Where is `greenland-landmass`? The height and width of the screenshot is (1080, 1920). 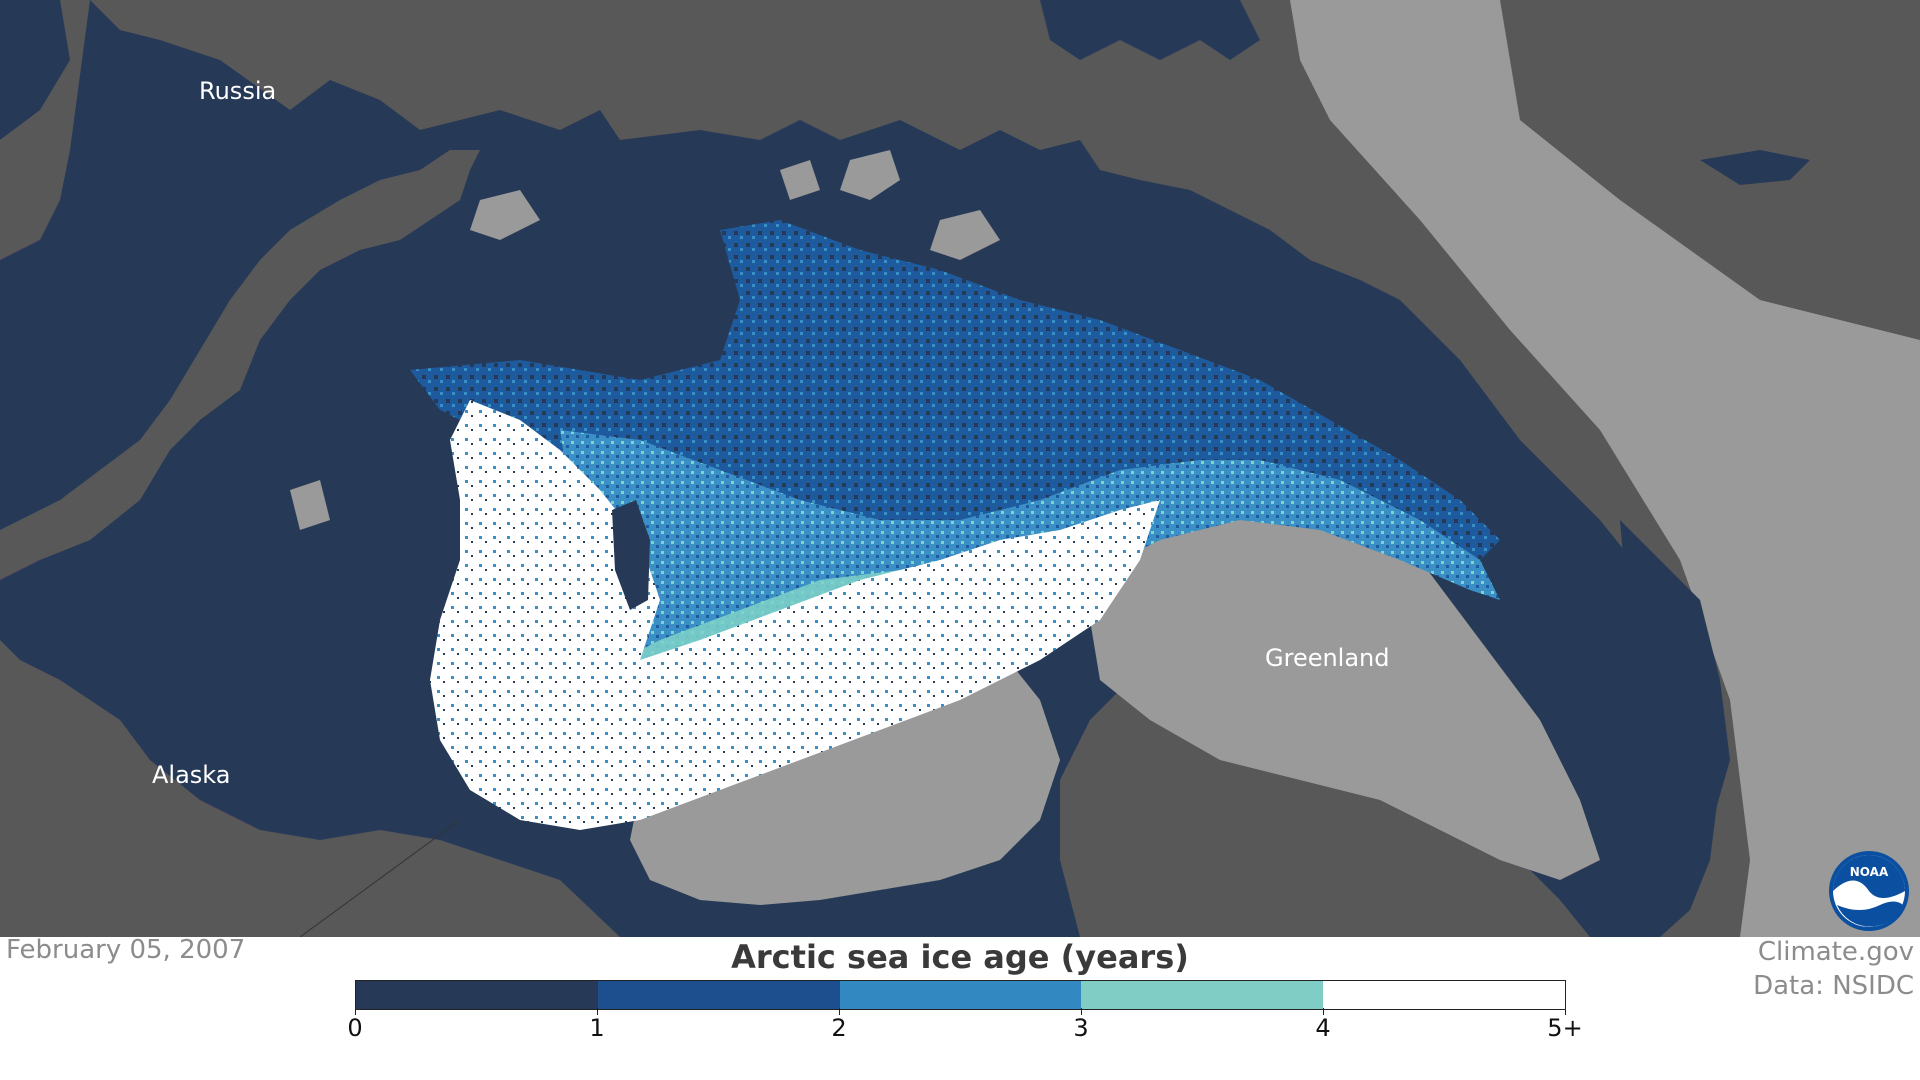 greenland-landmass is located at coordinates (1345, 660).